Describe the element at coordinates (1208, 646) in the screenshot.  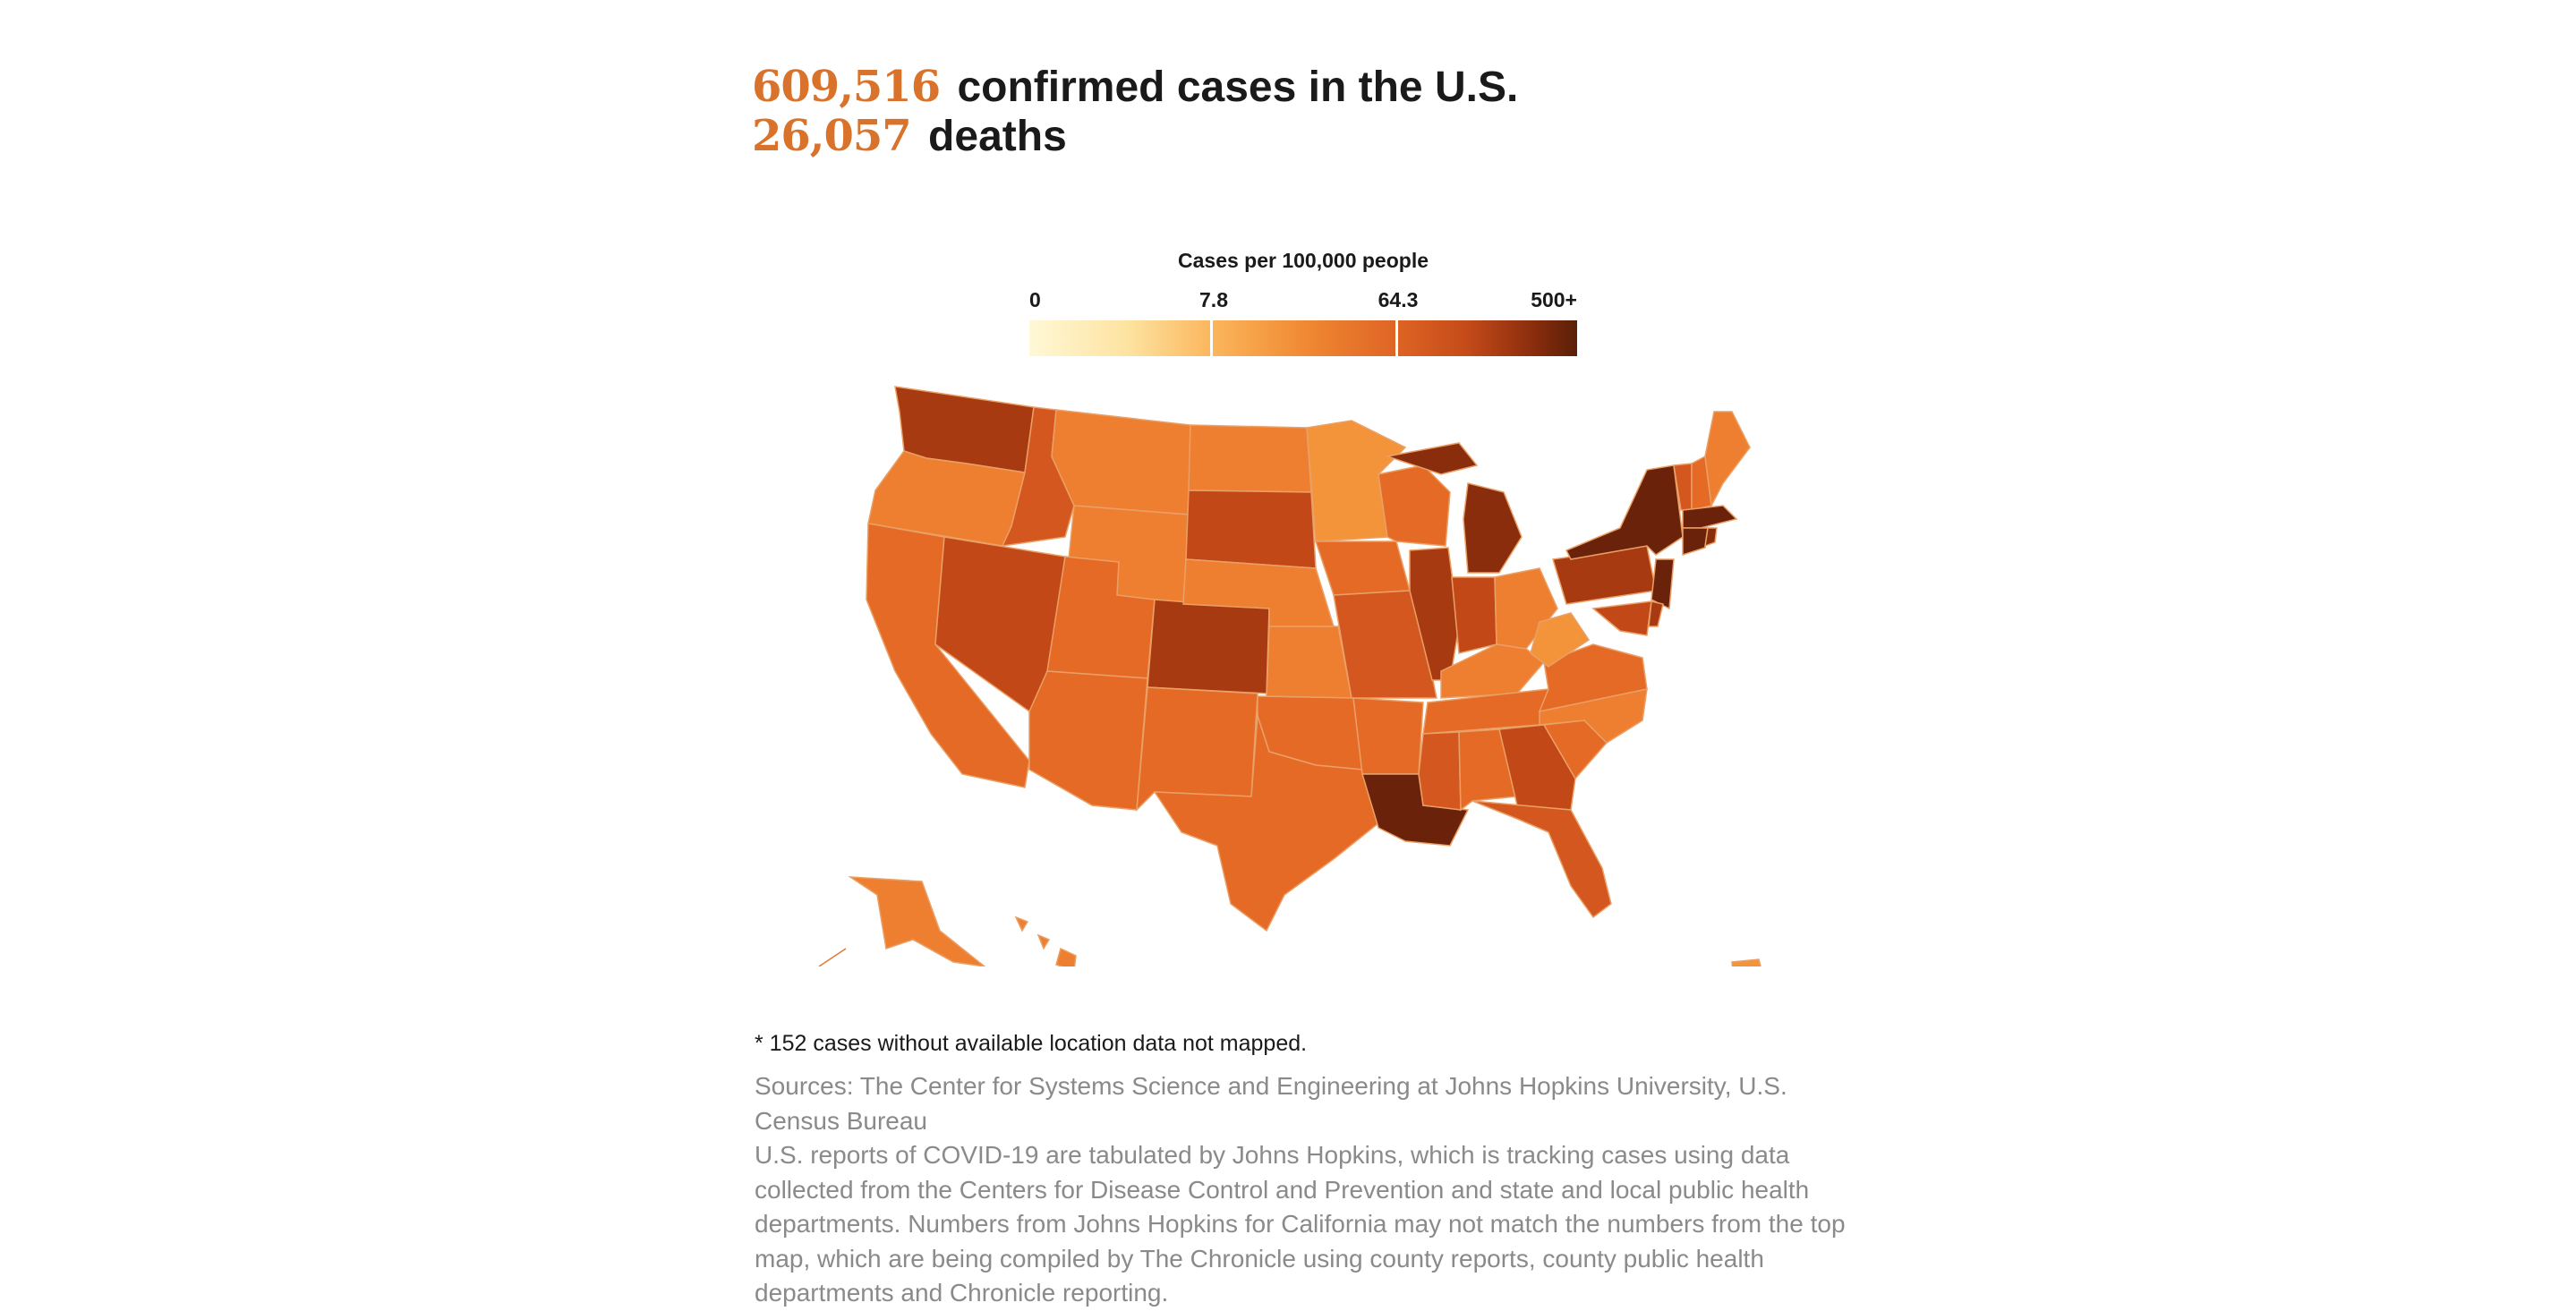
I see `state-colorado` at that location.